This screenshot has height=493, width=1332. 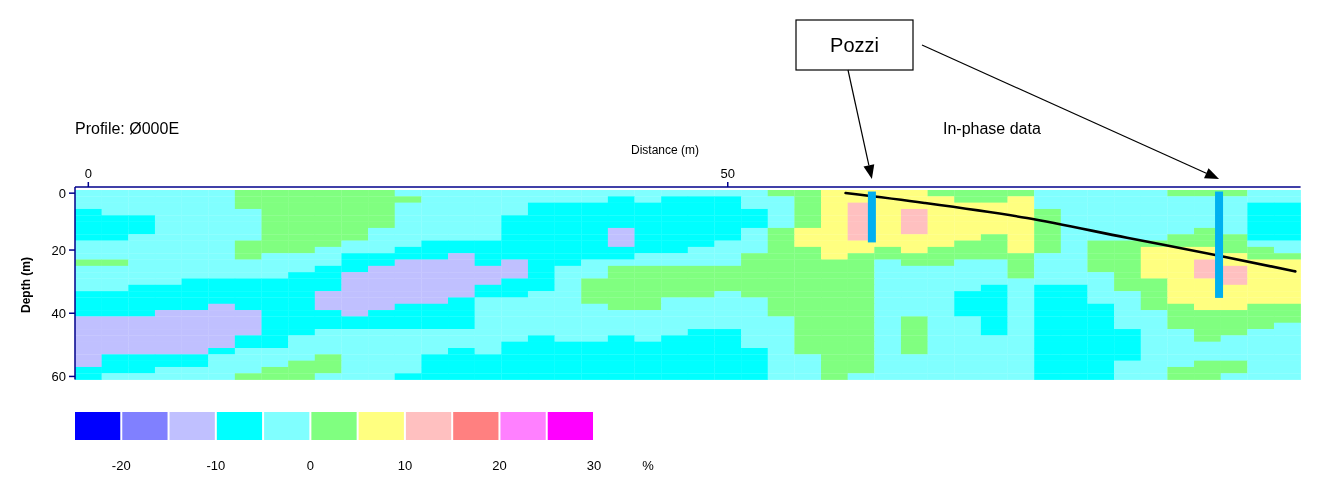 What do you see at coordinates (121, 465) in the screenshot?
I see `color-bar-label: -20` at bounding box center [121, 465].